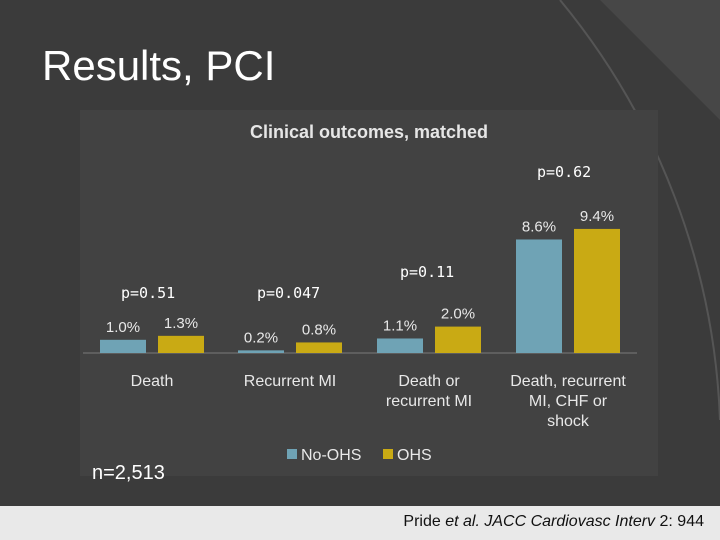 The image size is (720, 540). I want to click on citation-journal: et al. JACC Cardiovasc Interv, so click(550, 521).